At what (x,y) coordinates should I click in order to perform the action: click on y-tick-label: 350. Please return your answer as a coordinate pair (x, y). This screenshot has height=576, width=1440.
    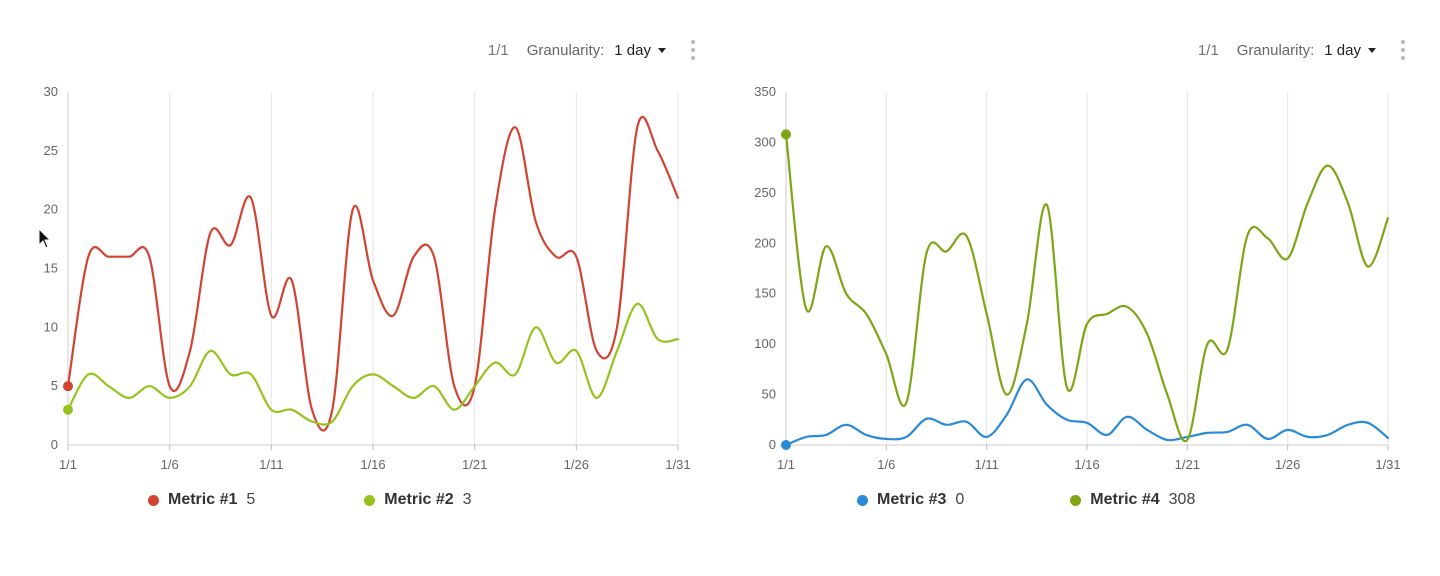
    Looking at the image, I should click on (765, 91).